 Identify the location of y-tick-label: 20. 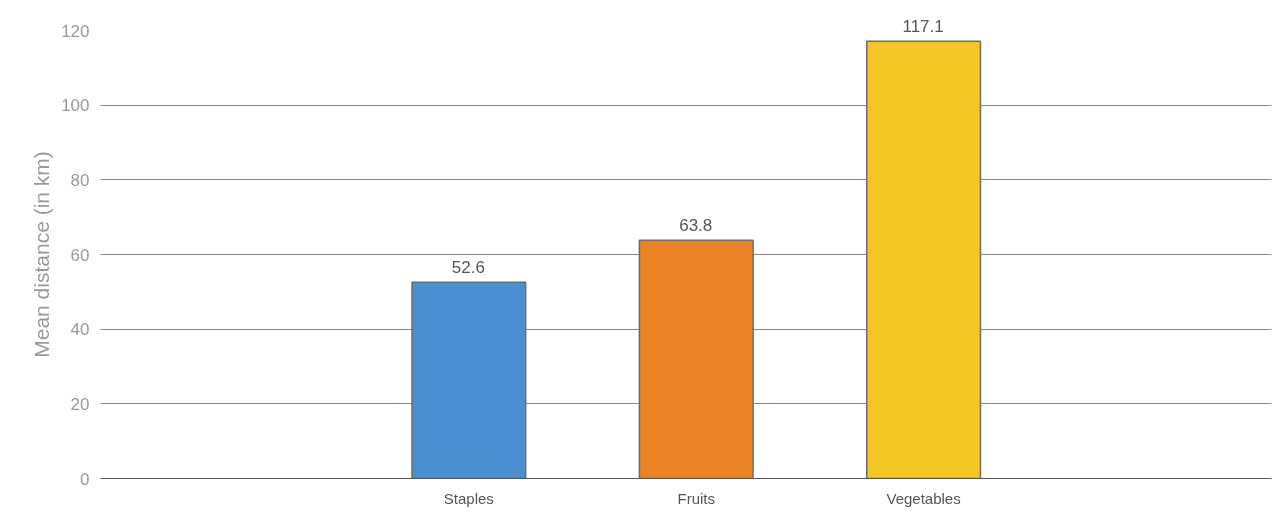
(80, 404).